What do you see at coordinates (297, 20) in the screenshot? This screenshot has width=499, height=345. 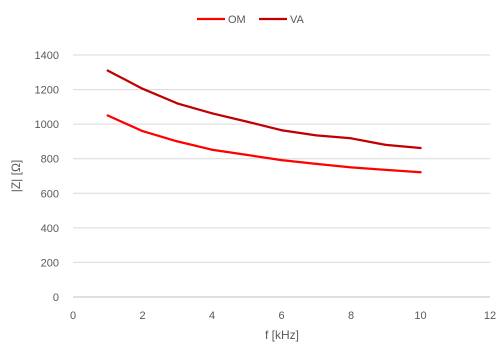 I see `legend-label-va: VA` at bounding box center [297, 20].